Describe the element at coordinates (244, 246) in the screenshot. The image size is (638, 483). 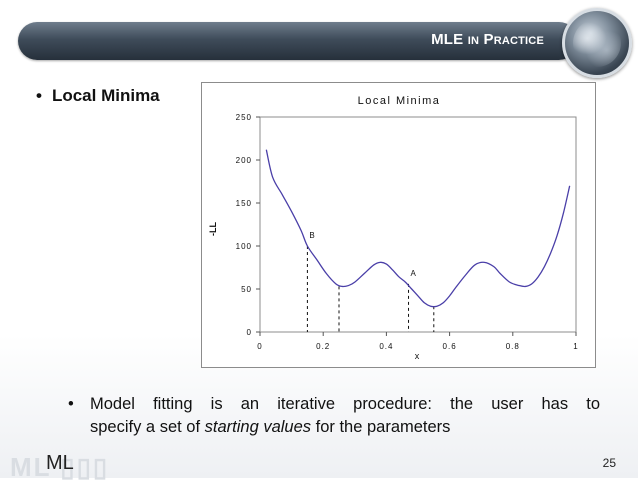
I see `y-tick-label: 100` at that location.